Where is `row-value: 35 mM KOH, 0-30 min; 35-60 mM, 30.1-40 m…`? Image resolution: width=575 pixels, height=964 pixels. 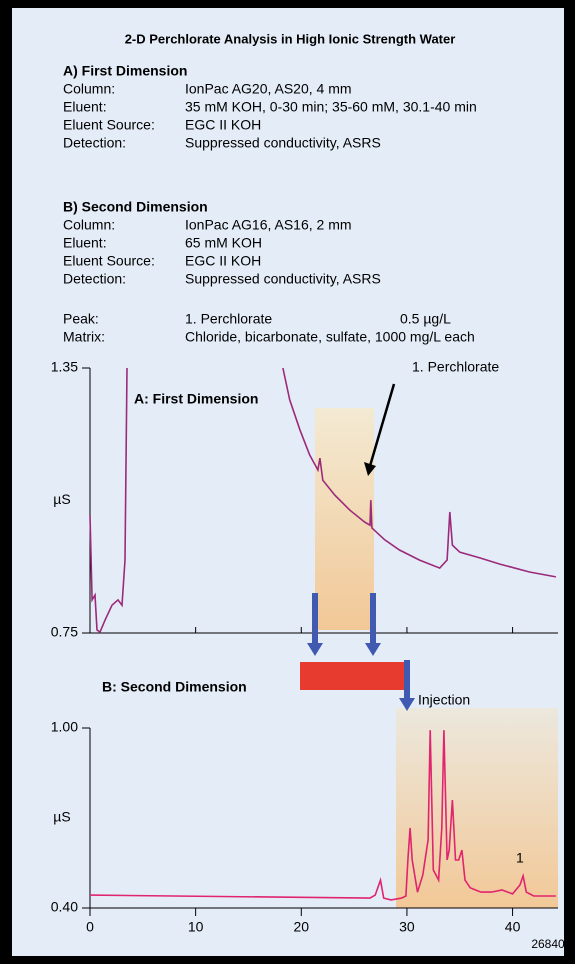
row-value: 35 mM KOH, 0-30 min; 35-60 mM, 30.1-40 m… is located at coordinates (331, 107).